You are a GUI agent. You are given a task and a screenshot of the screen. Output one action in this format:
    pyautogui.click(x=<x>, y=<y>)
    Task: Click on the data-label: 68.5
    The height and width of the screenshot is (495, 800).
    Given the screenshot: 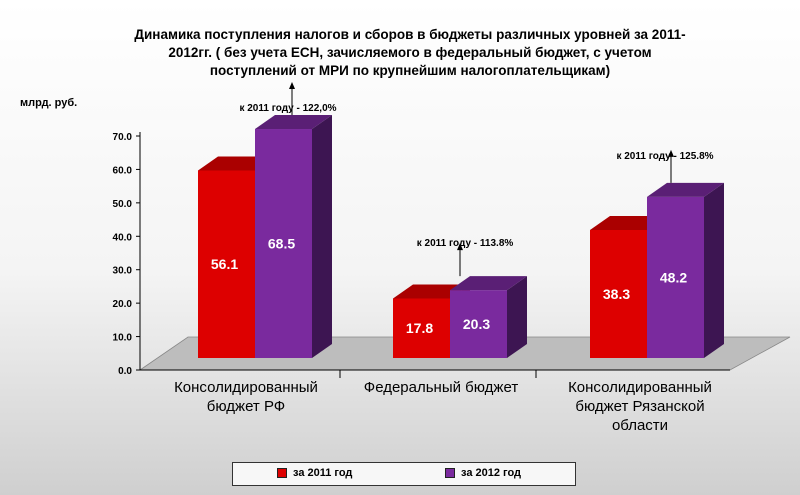 What is the action you would take?
    pyautogui.click(x=281, y=244)
    